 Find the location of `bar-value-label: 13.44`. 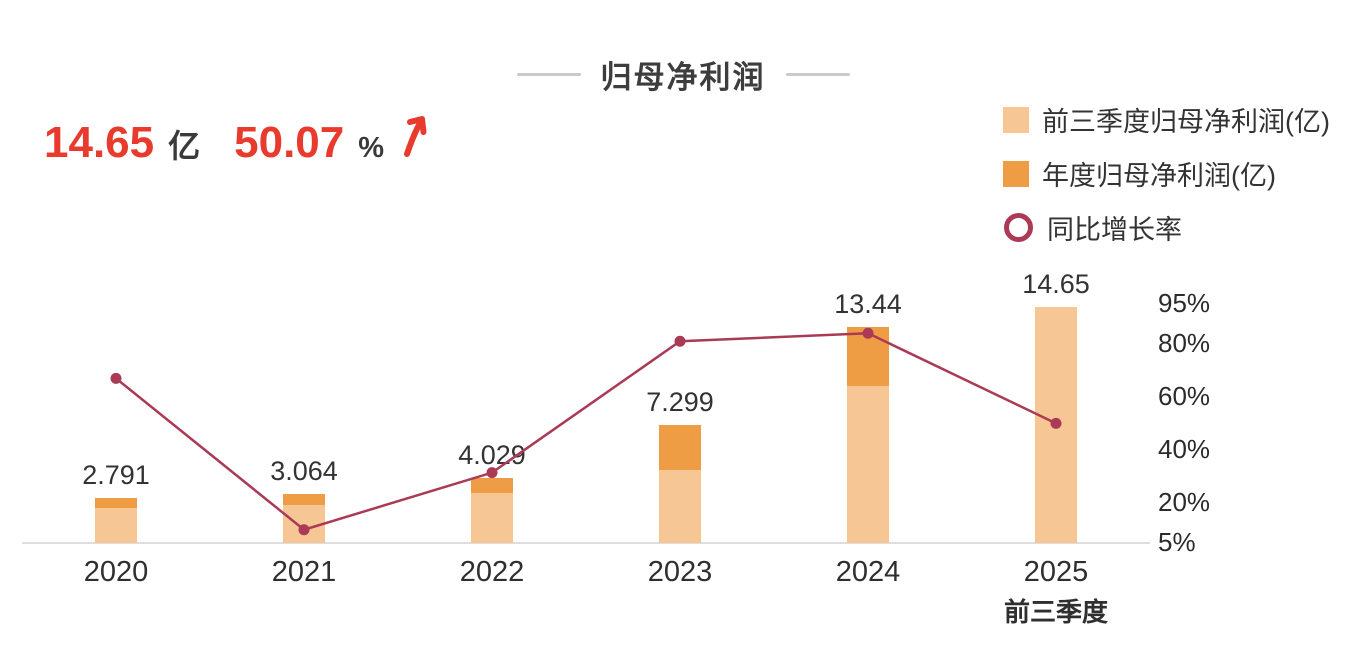

bar-value-label: 13.44 is located at coordinates (868, 303).